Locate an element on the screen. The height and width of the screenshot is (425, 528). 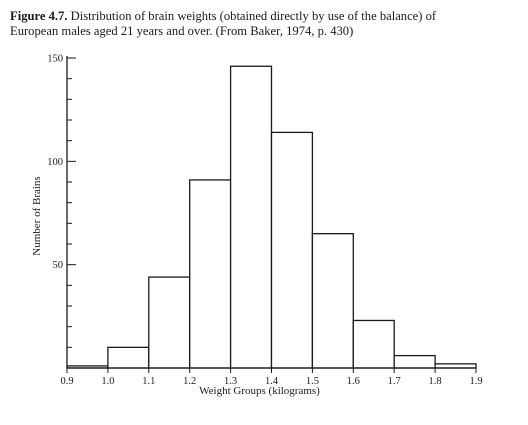
y-tick-label: 50 is located at coordinates (58, 265).